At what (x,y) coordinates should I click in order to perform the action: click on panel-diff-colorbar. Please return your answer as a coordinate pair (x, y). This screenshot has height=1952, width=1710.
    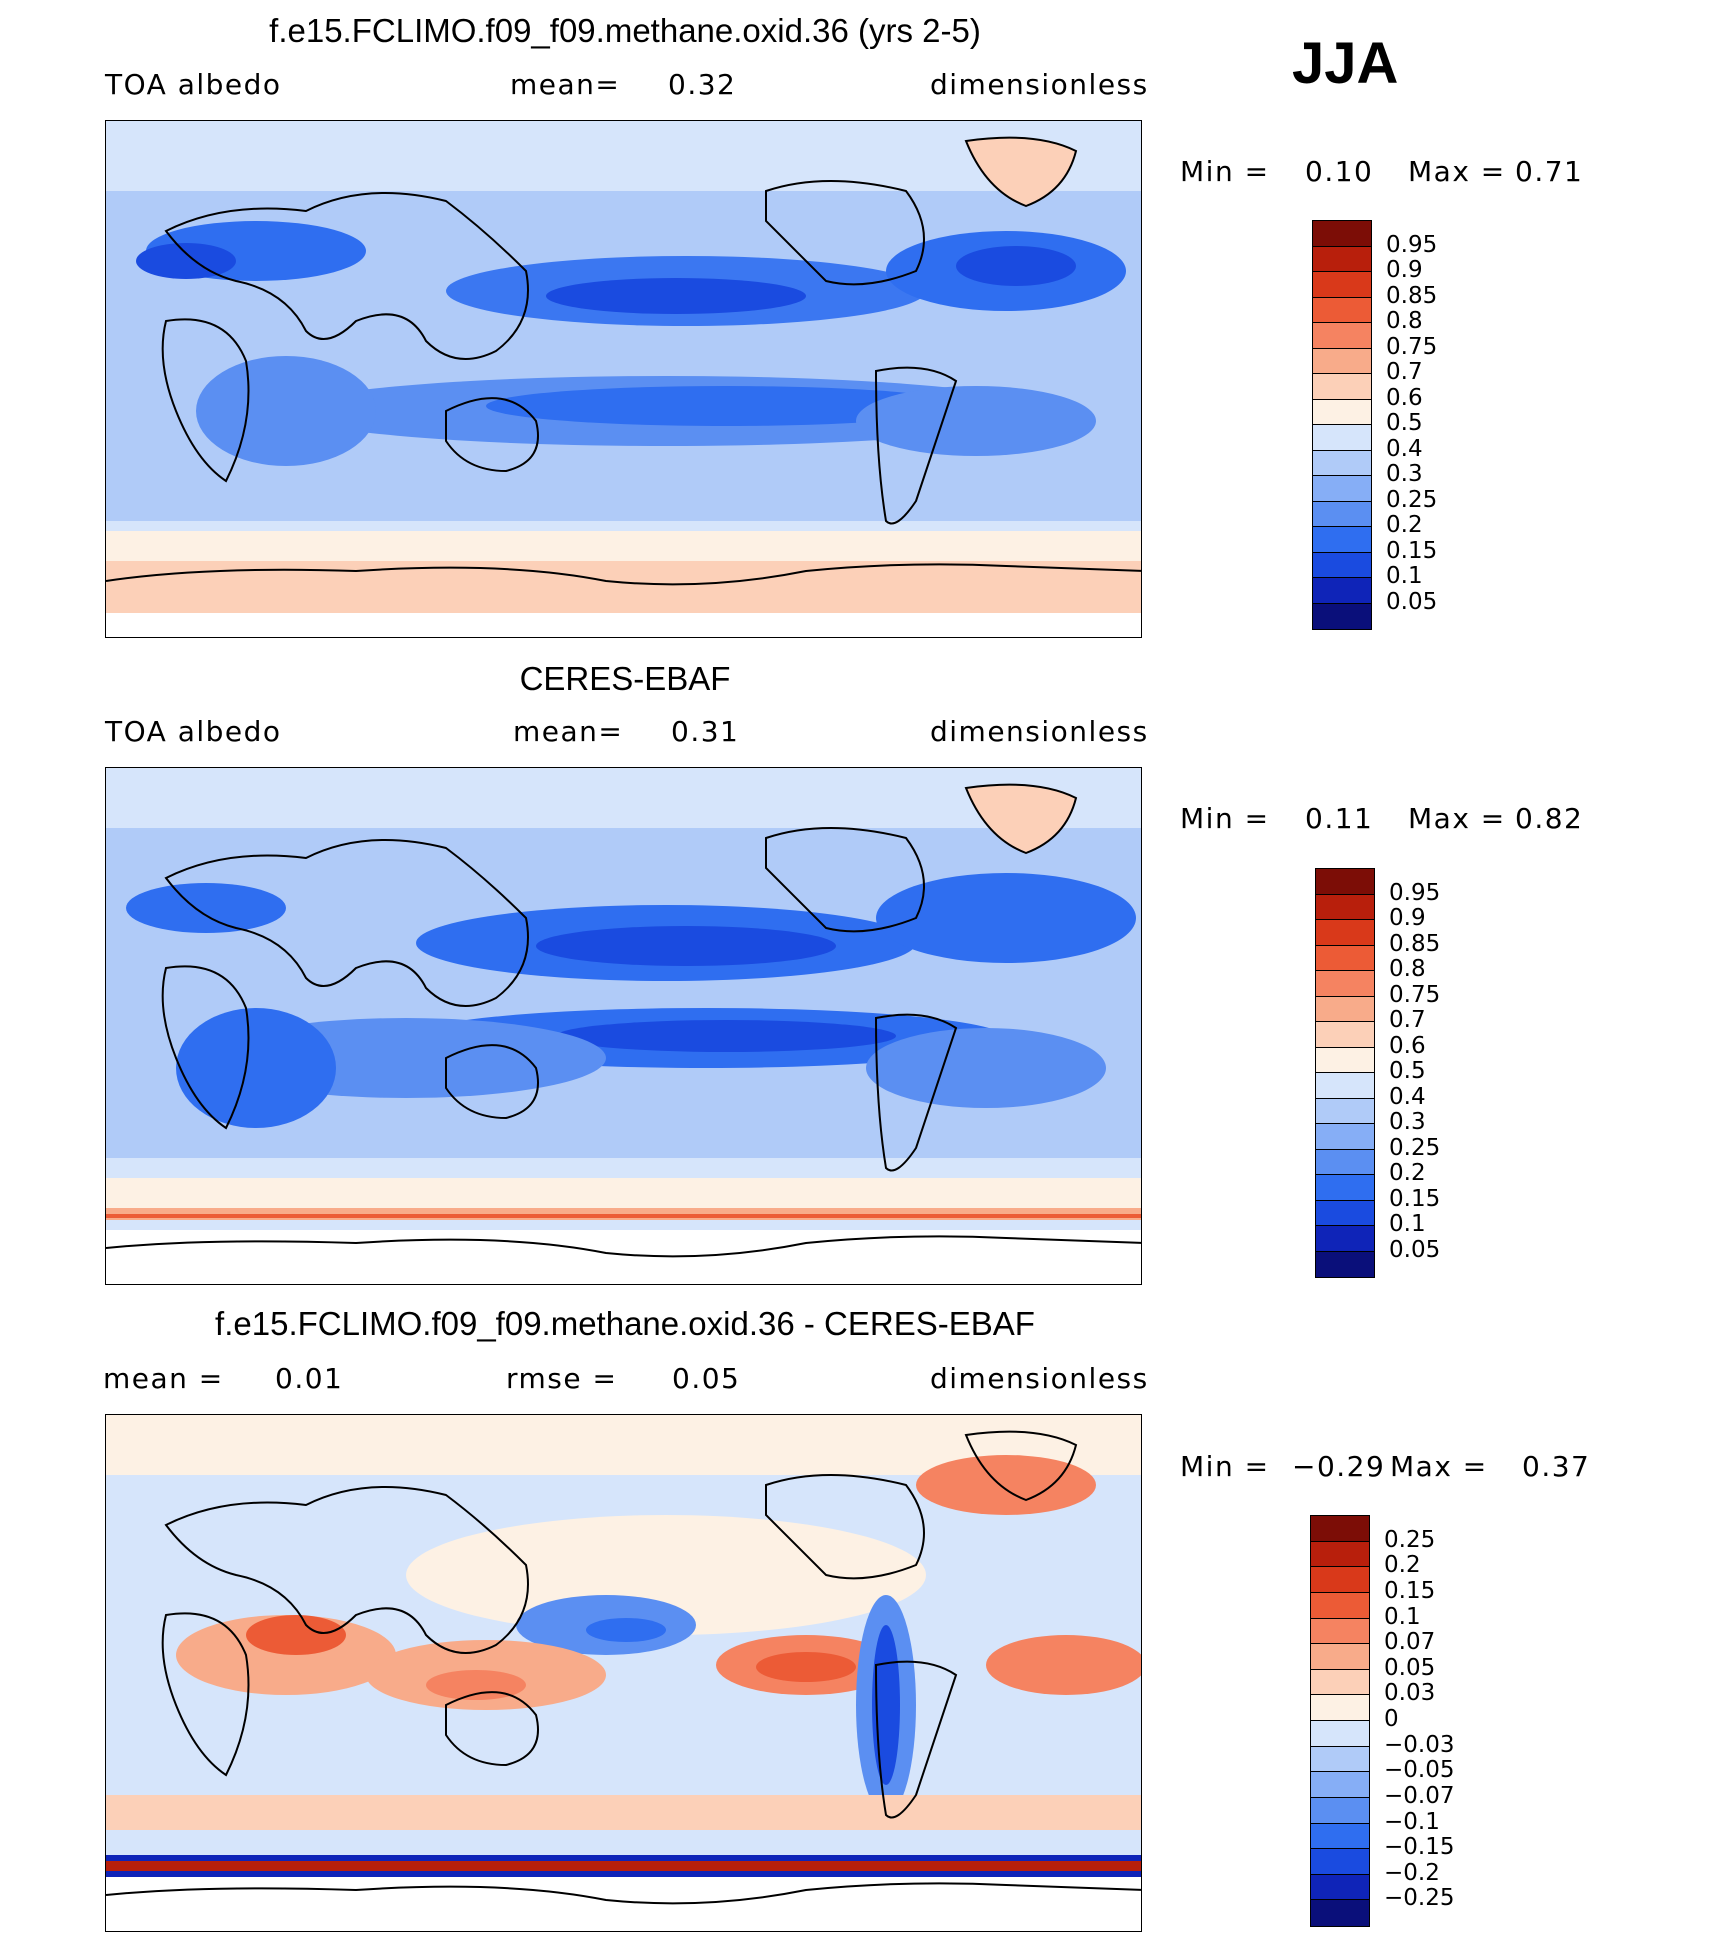
    Looking at the image, I should click on (1340, 1721).